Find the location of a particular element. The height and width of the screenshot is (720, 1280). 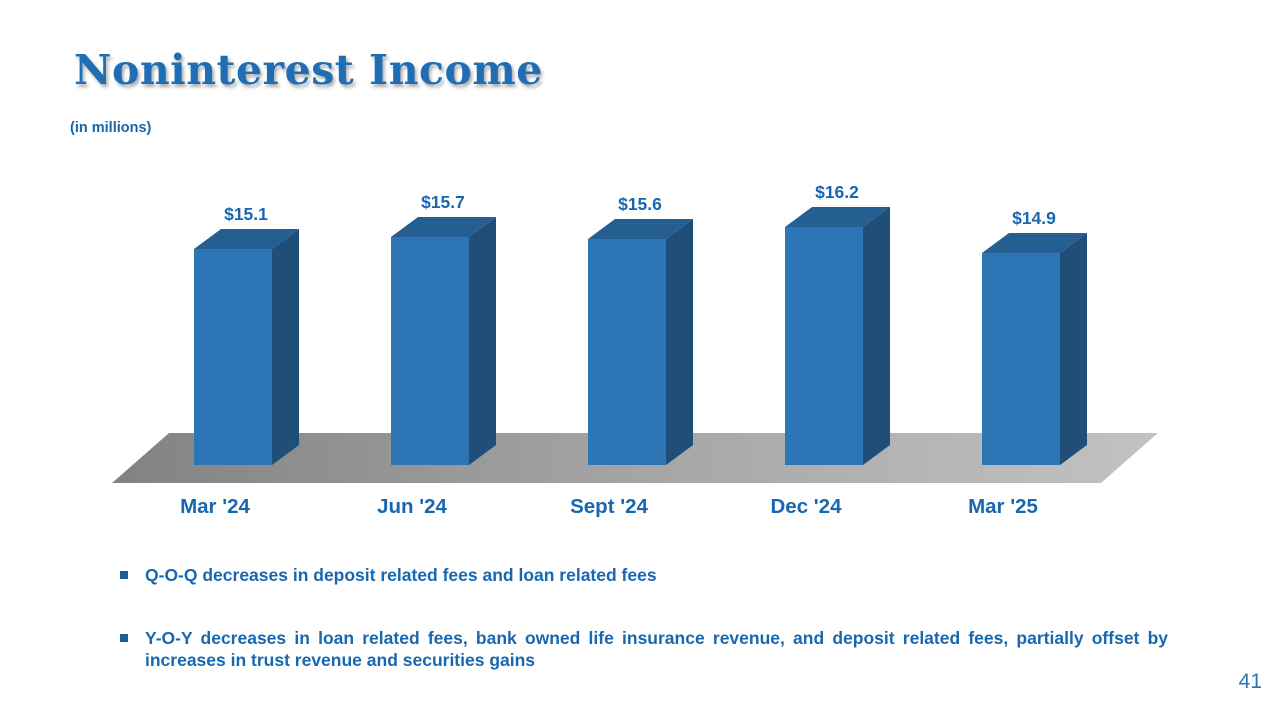

category-label-3: Dec '24 is located at coordinates (807, 506).